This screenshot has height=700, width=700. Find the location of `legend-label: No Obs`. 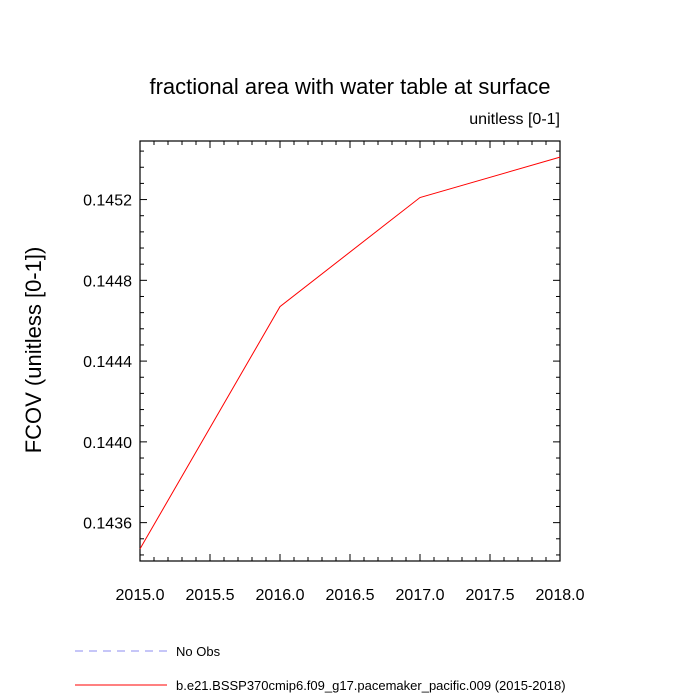

legend-label: No Obs is located at coordinates (198, 651).